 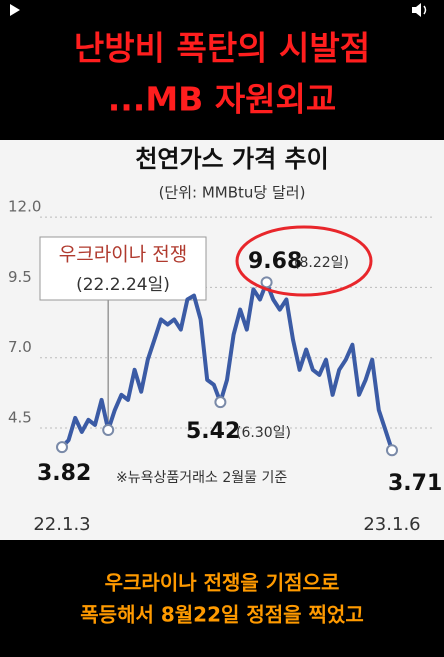 I want to click on caption: 폭등해서 8월22일 정점을 찍었고, so click(x=221, y=615).